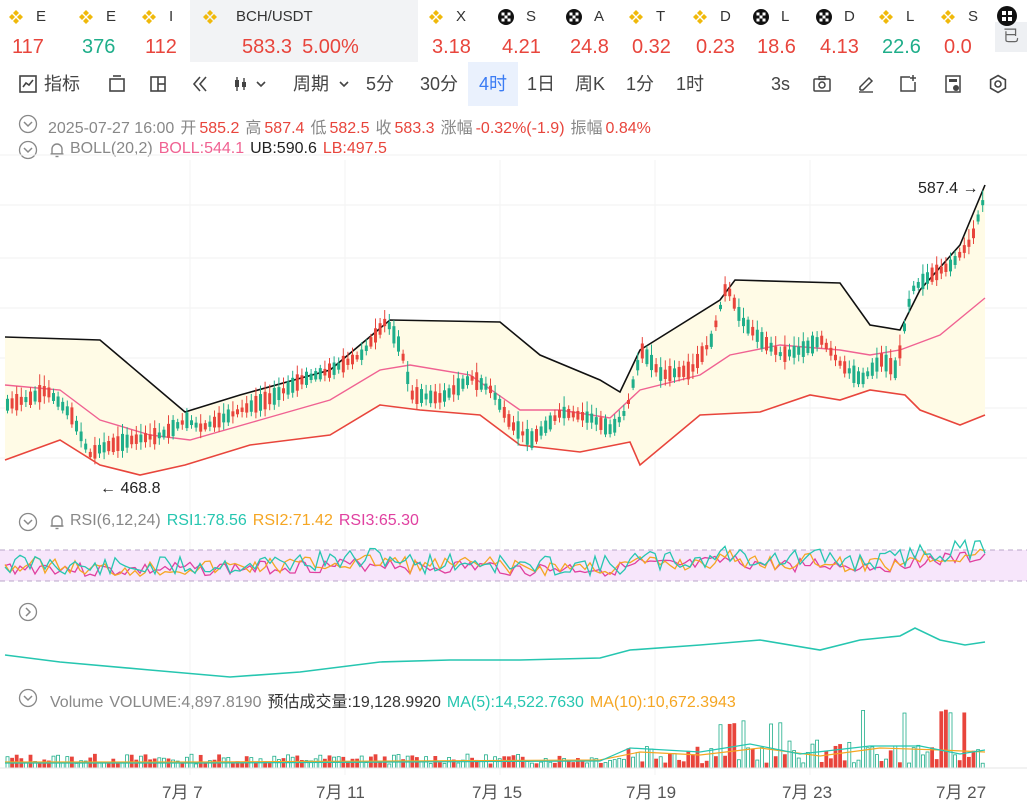 This screenshot has width=1027, height=811. What do you see at coordinates (311, 84) in the screenshot?
I see `period-dropdown: 周期` at bounding box center [311, 84].